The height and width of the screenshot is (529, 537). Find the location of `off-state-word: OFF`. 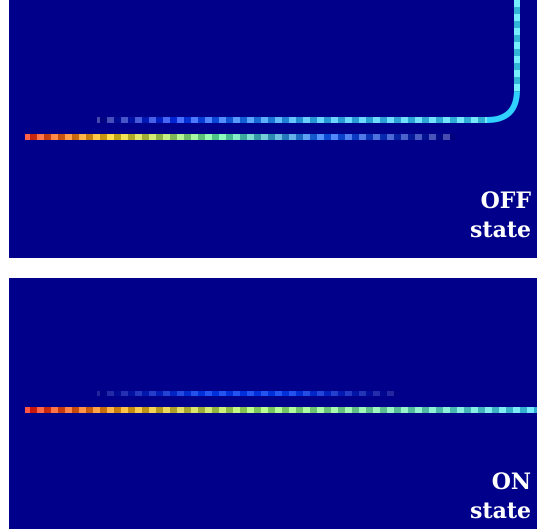

off-state-word: OFF is located at coordinates (505, 201).